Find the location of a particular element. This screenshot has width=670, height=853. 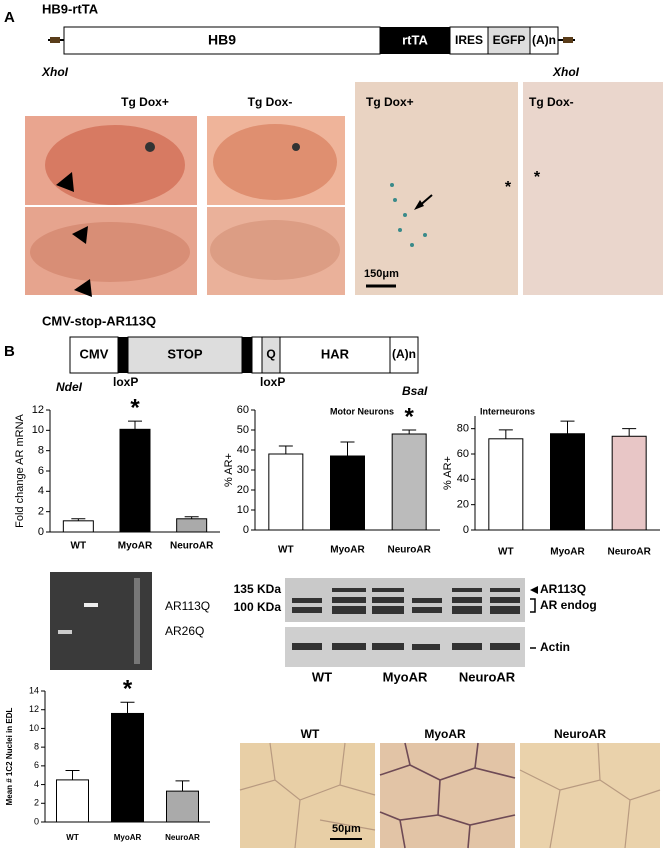

lane-label: WT is located at coordinates (322, 676).